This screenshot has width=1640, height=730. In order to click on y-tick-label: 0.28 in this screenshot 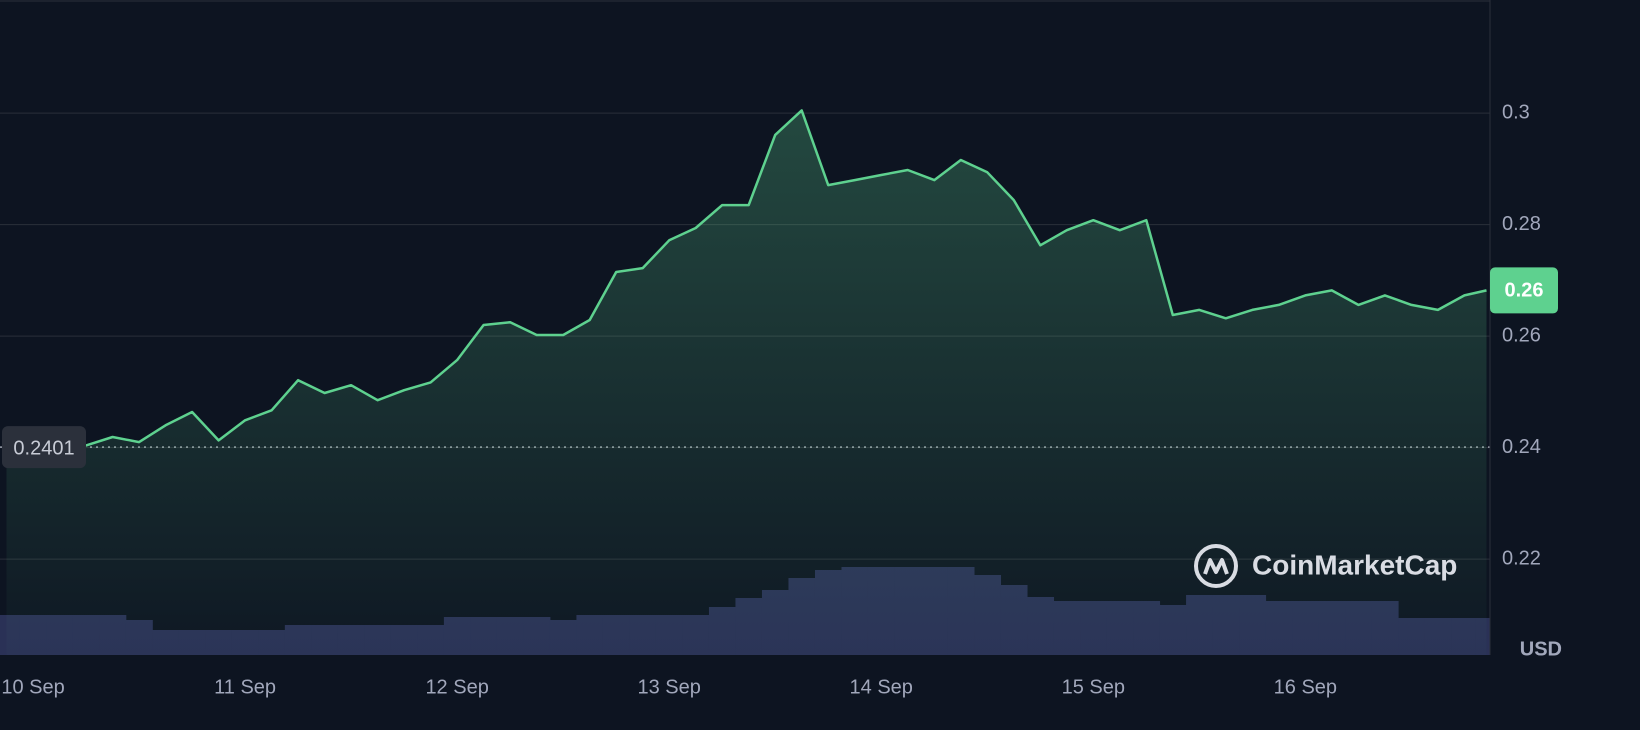, I will do `click(1521, 224)`.